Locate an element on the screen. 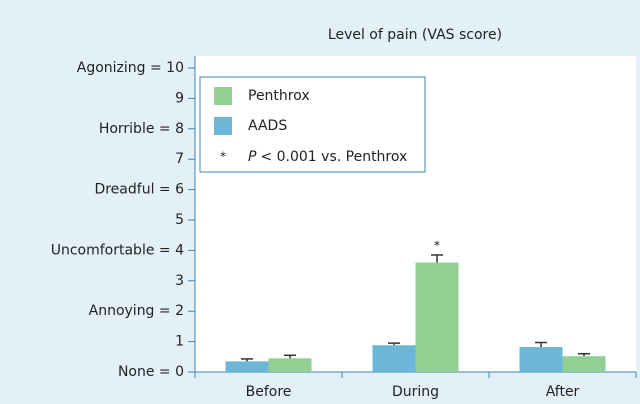 Image resolution: width=640 pixels, height=404 pixels. legend-note-symbol: * is located at coordinates (223, 157).